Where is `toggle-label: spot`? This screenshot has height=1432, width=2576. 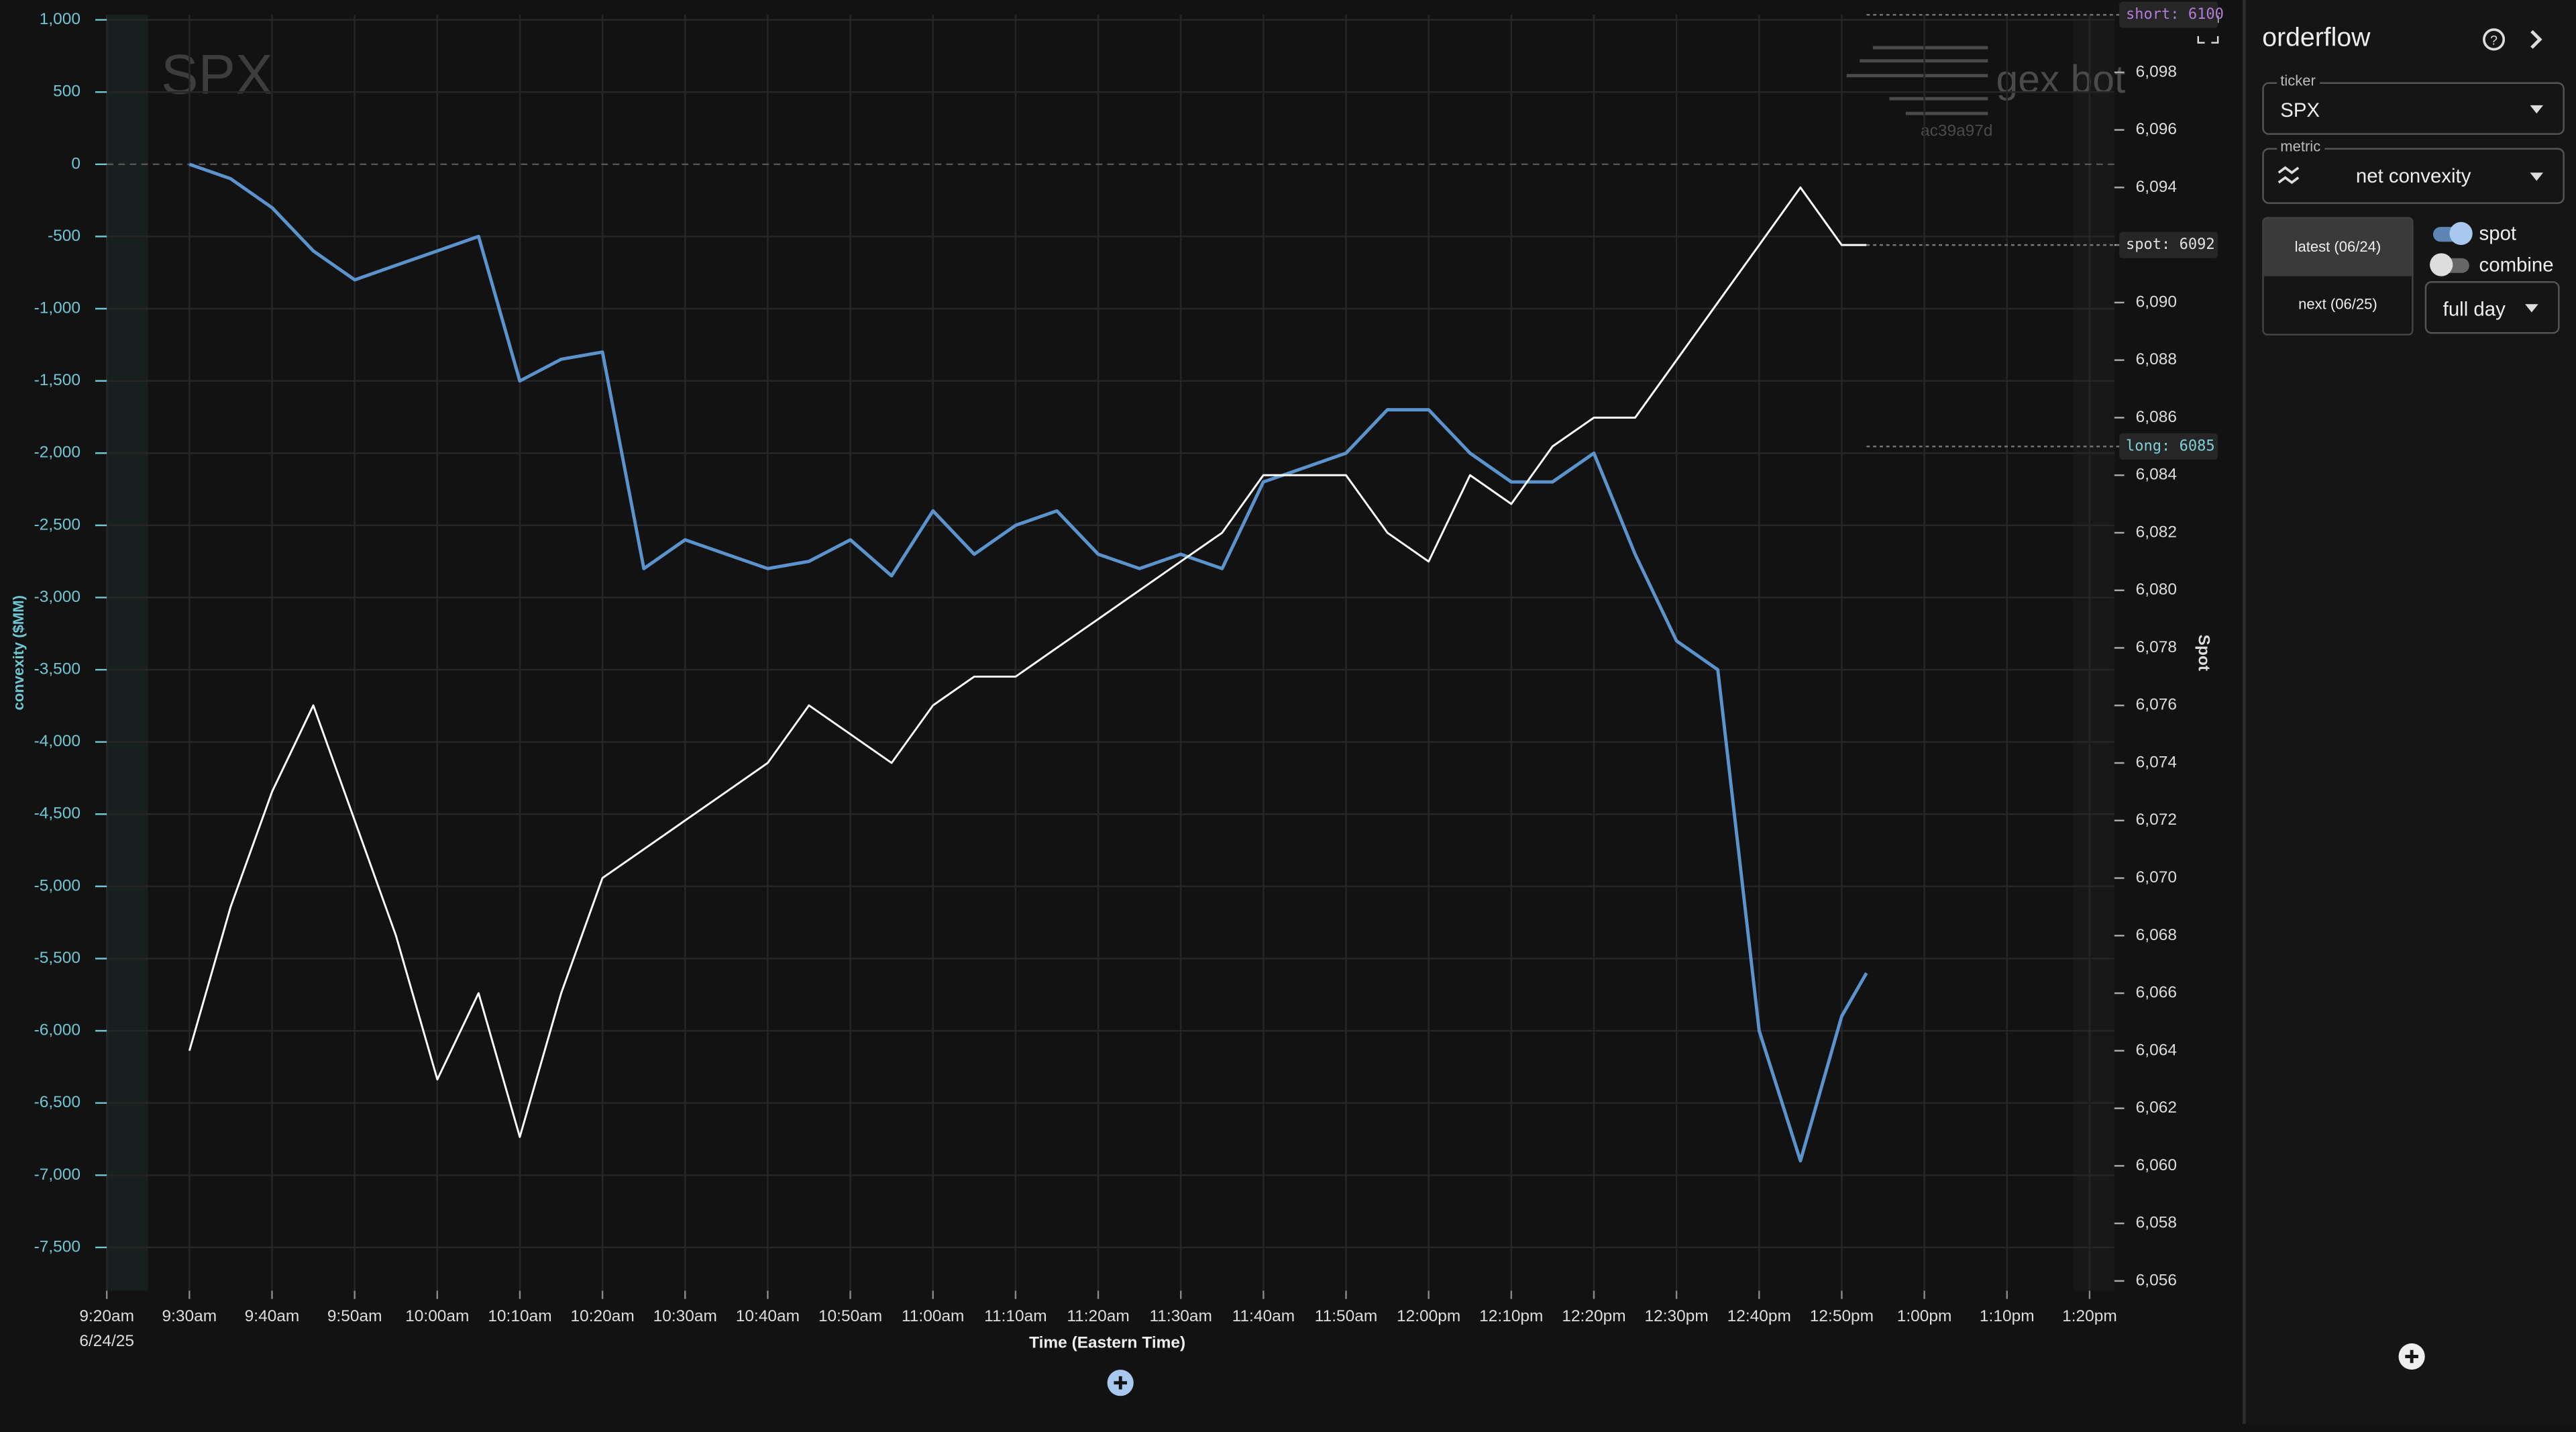
toggle-label: spot is located at coordinates (2498, 233).